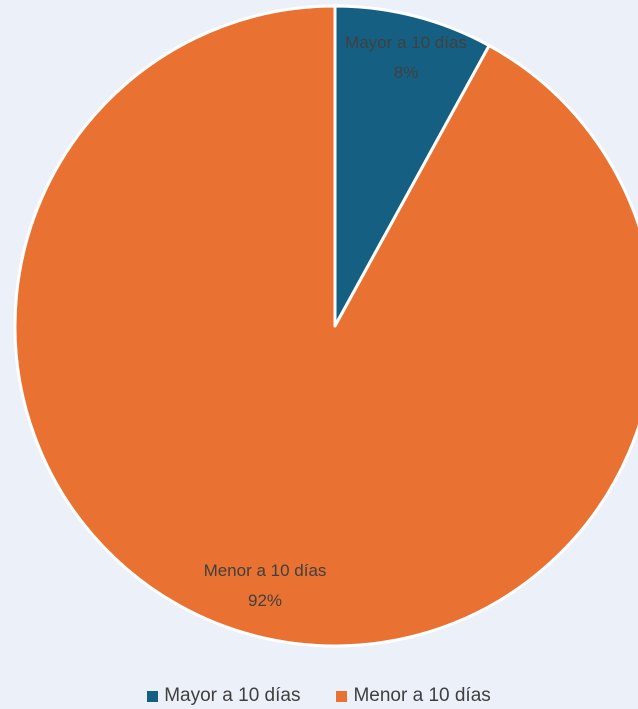 The width and height of the screenshot is (638, 709). Describe the element at coordinates (153, 696) in the screenshot. I see `legend-swatch-mayor` at that location.